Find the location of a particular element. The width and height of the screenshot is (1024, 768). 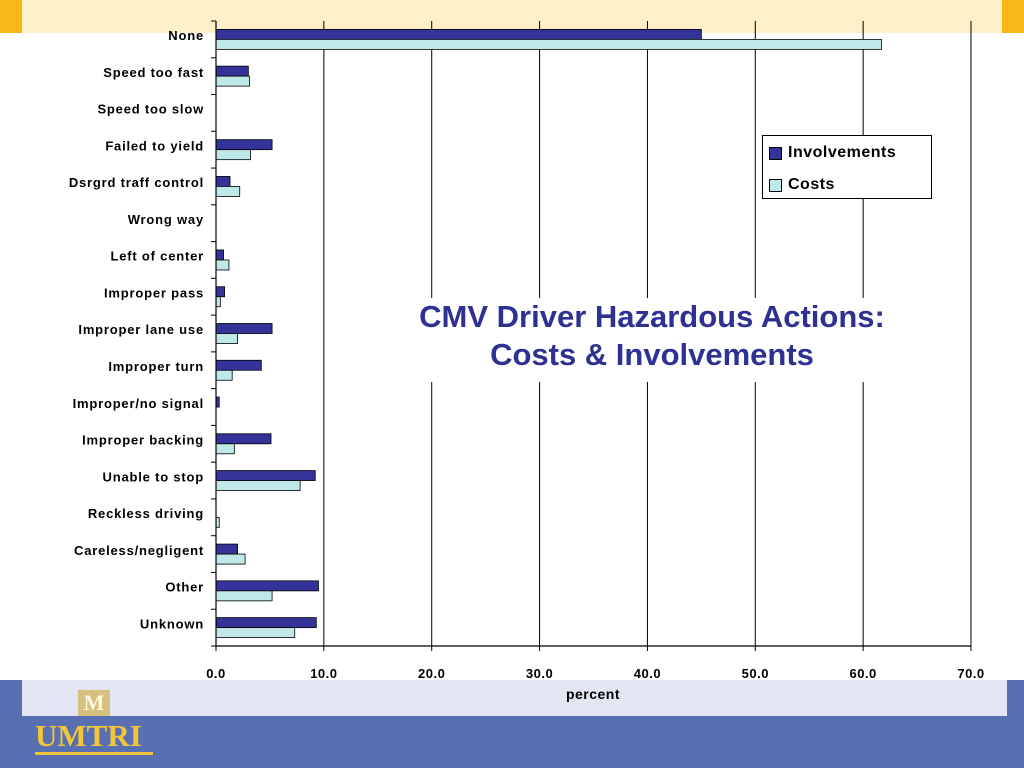

umtri-logo-text: UMTRI is located at coordinates (88, 735).